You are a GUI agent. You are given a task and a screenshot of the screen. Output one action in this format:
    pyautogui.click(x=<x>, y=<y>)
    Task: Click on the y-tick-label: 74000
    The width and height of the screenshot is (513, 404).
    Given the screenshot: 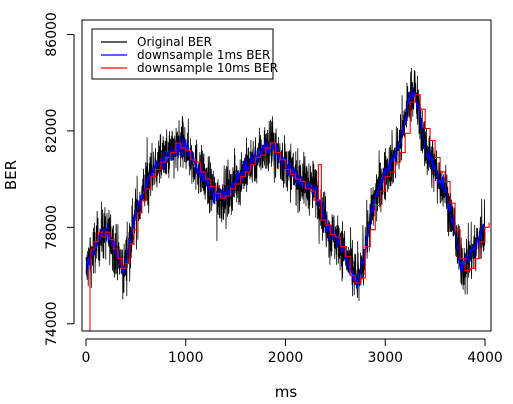 What is the action you would take?
    pyautogui.click(x=52, y=323)
    